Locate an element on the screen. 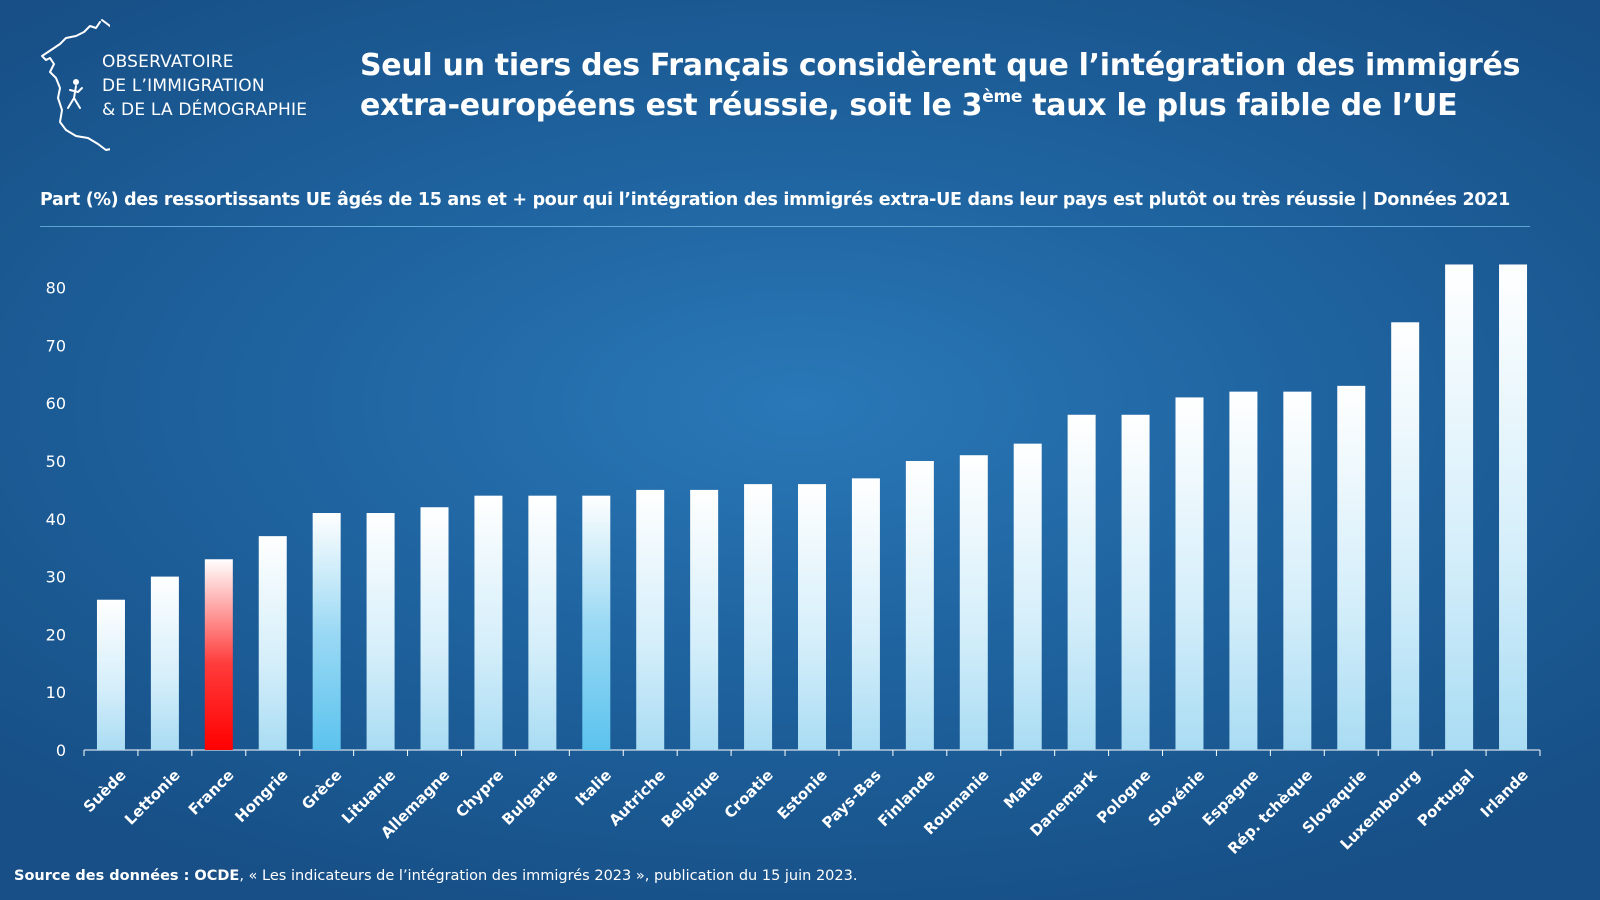  x-axis-ticks is located at coordinates (812, 753).